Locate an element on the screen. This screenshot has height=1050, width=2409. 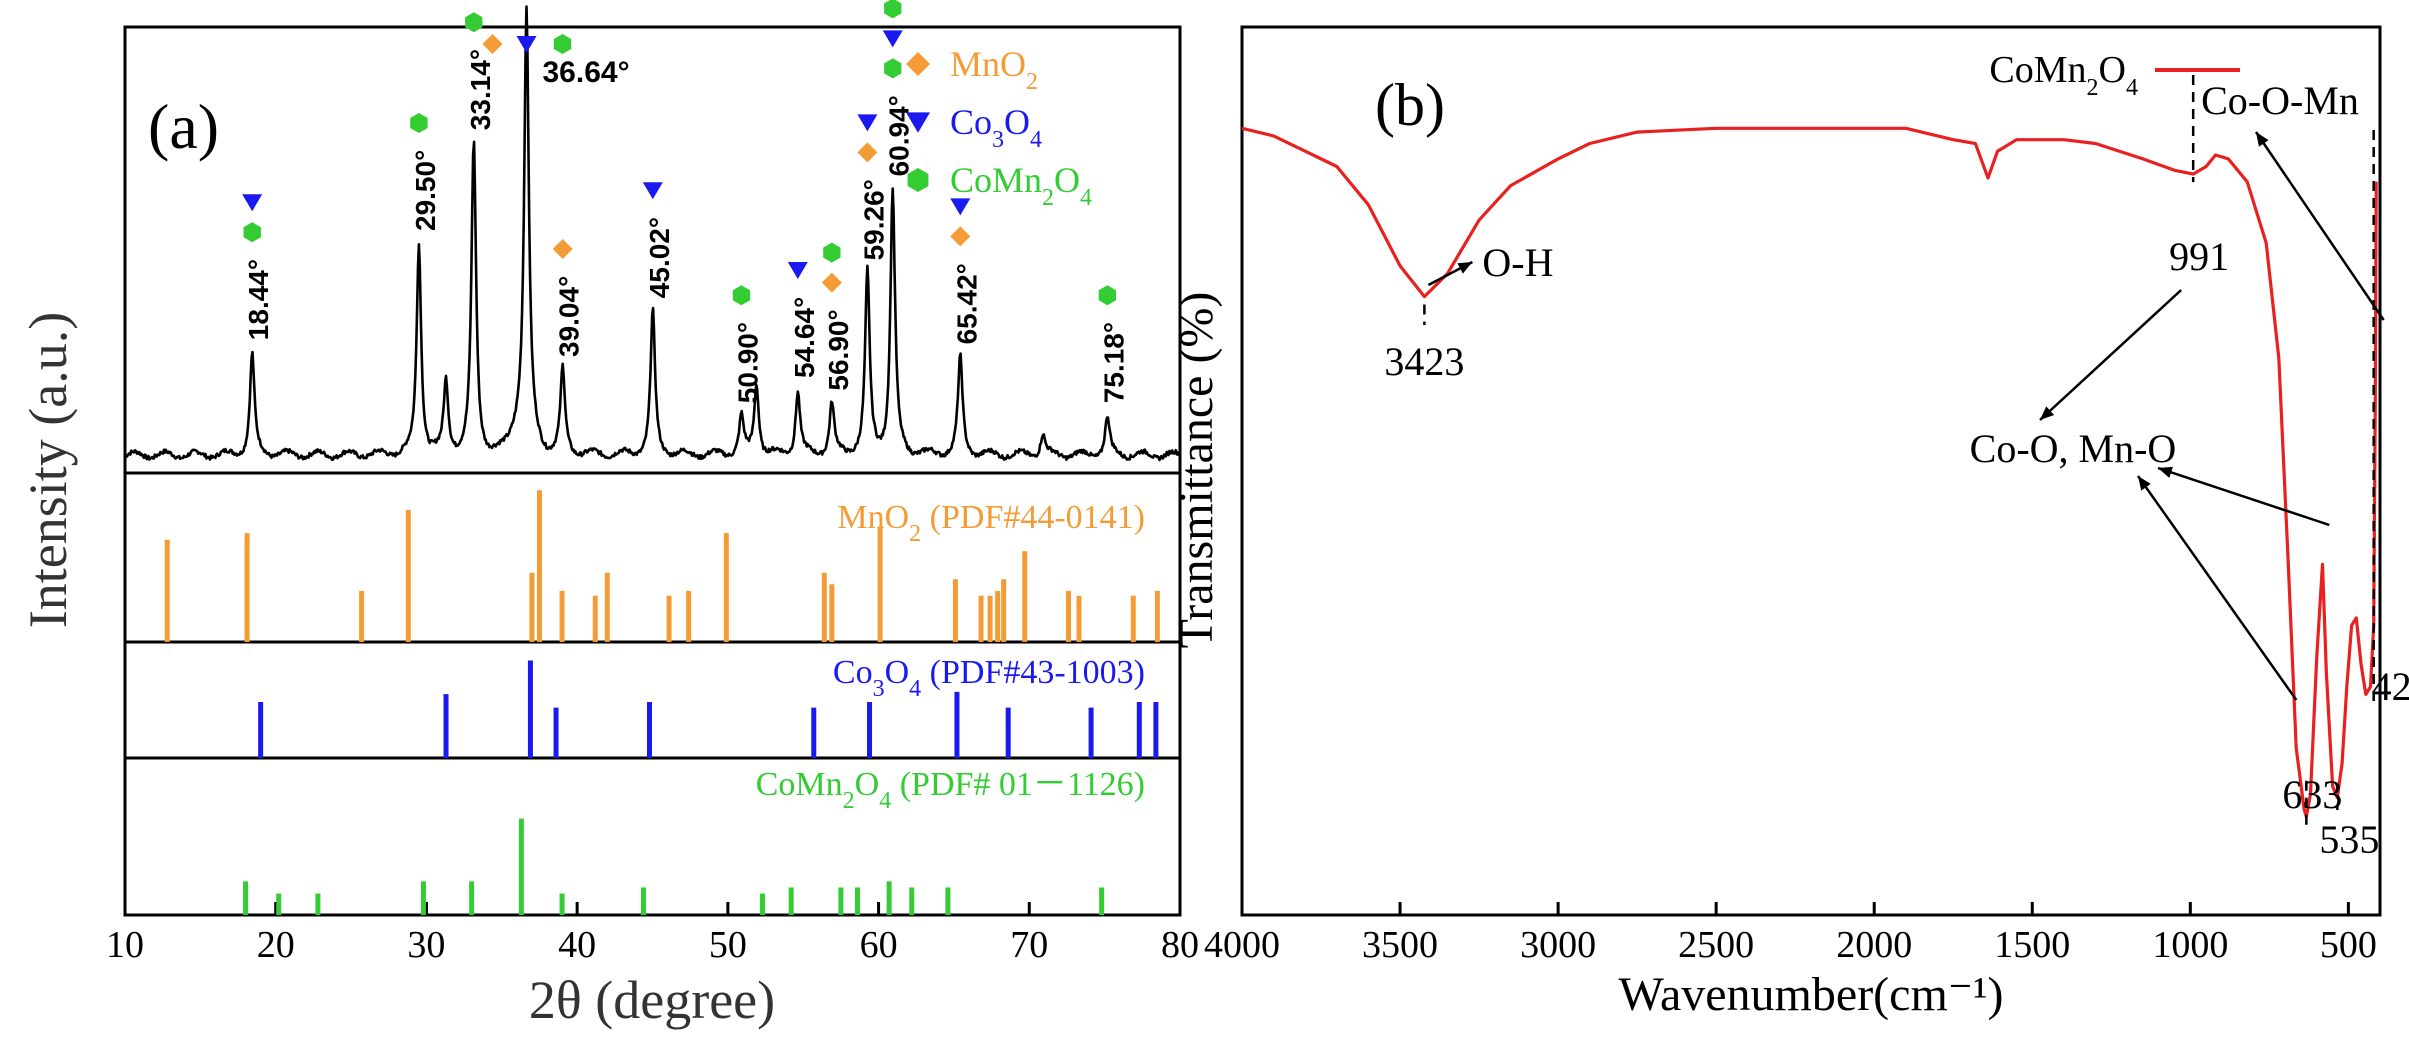
legend-entry: Co3O4 is located at coordinates (996, 127).